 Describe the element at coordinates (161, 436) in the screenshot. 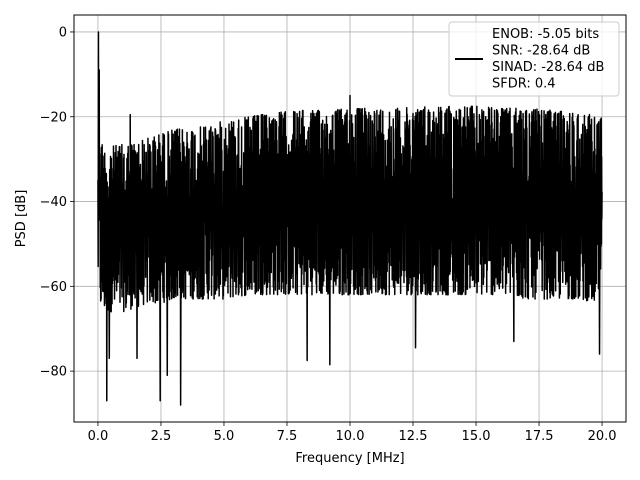

I see `x-tick-label: 2.5` at that location.